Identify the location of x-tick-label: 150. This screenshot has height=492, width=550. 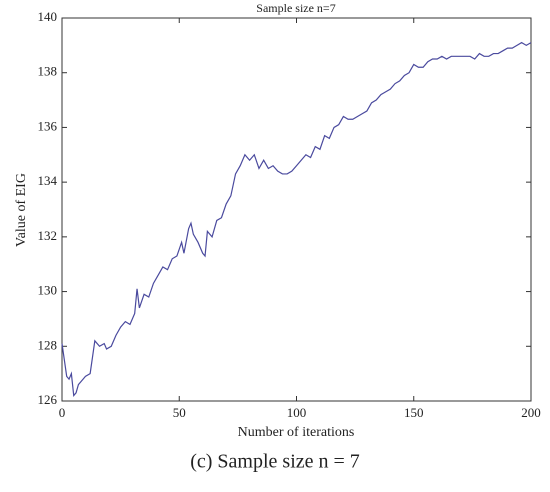
(414, 412).